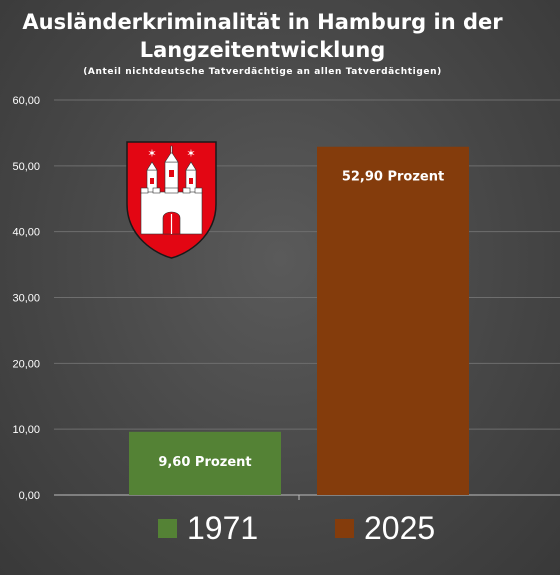 The image size is (560, 575). What do you see at coordinates (344, 528) in the screenshot?
I see `legend-swatch-2025` at bounding box center [344, 528].